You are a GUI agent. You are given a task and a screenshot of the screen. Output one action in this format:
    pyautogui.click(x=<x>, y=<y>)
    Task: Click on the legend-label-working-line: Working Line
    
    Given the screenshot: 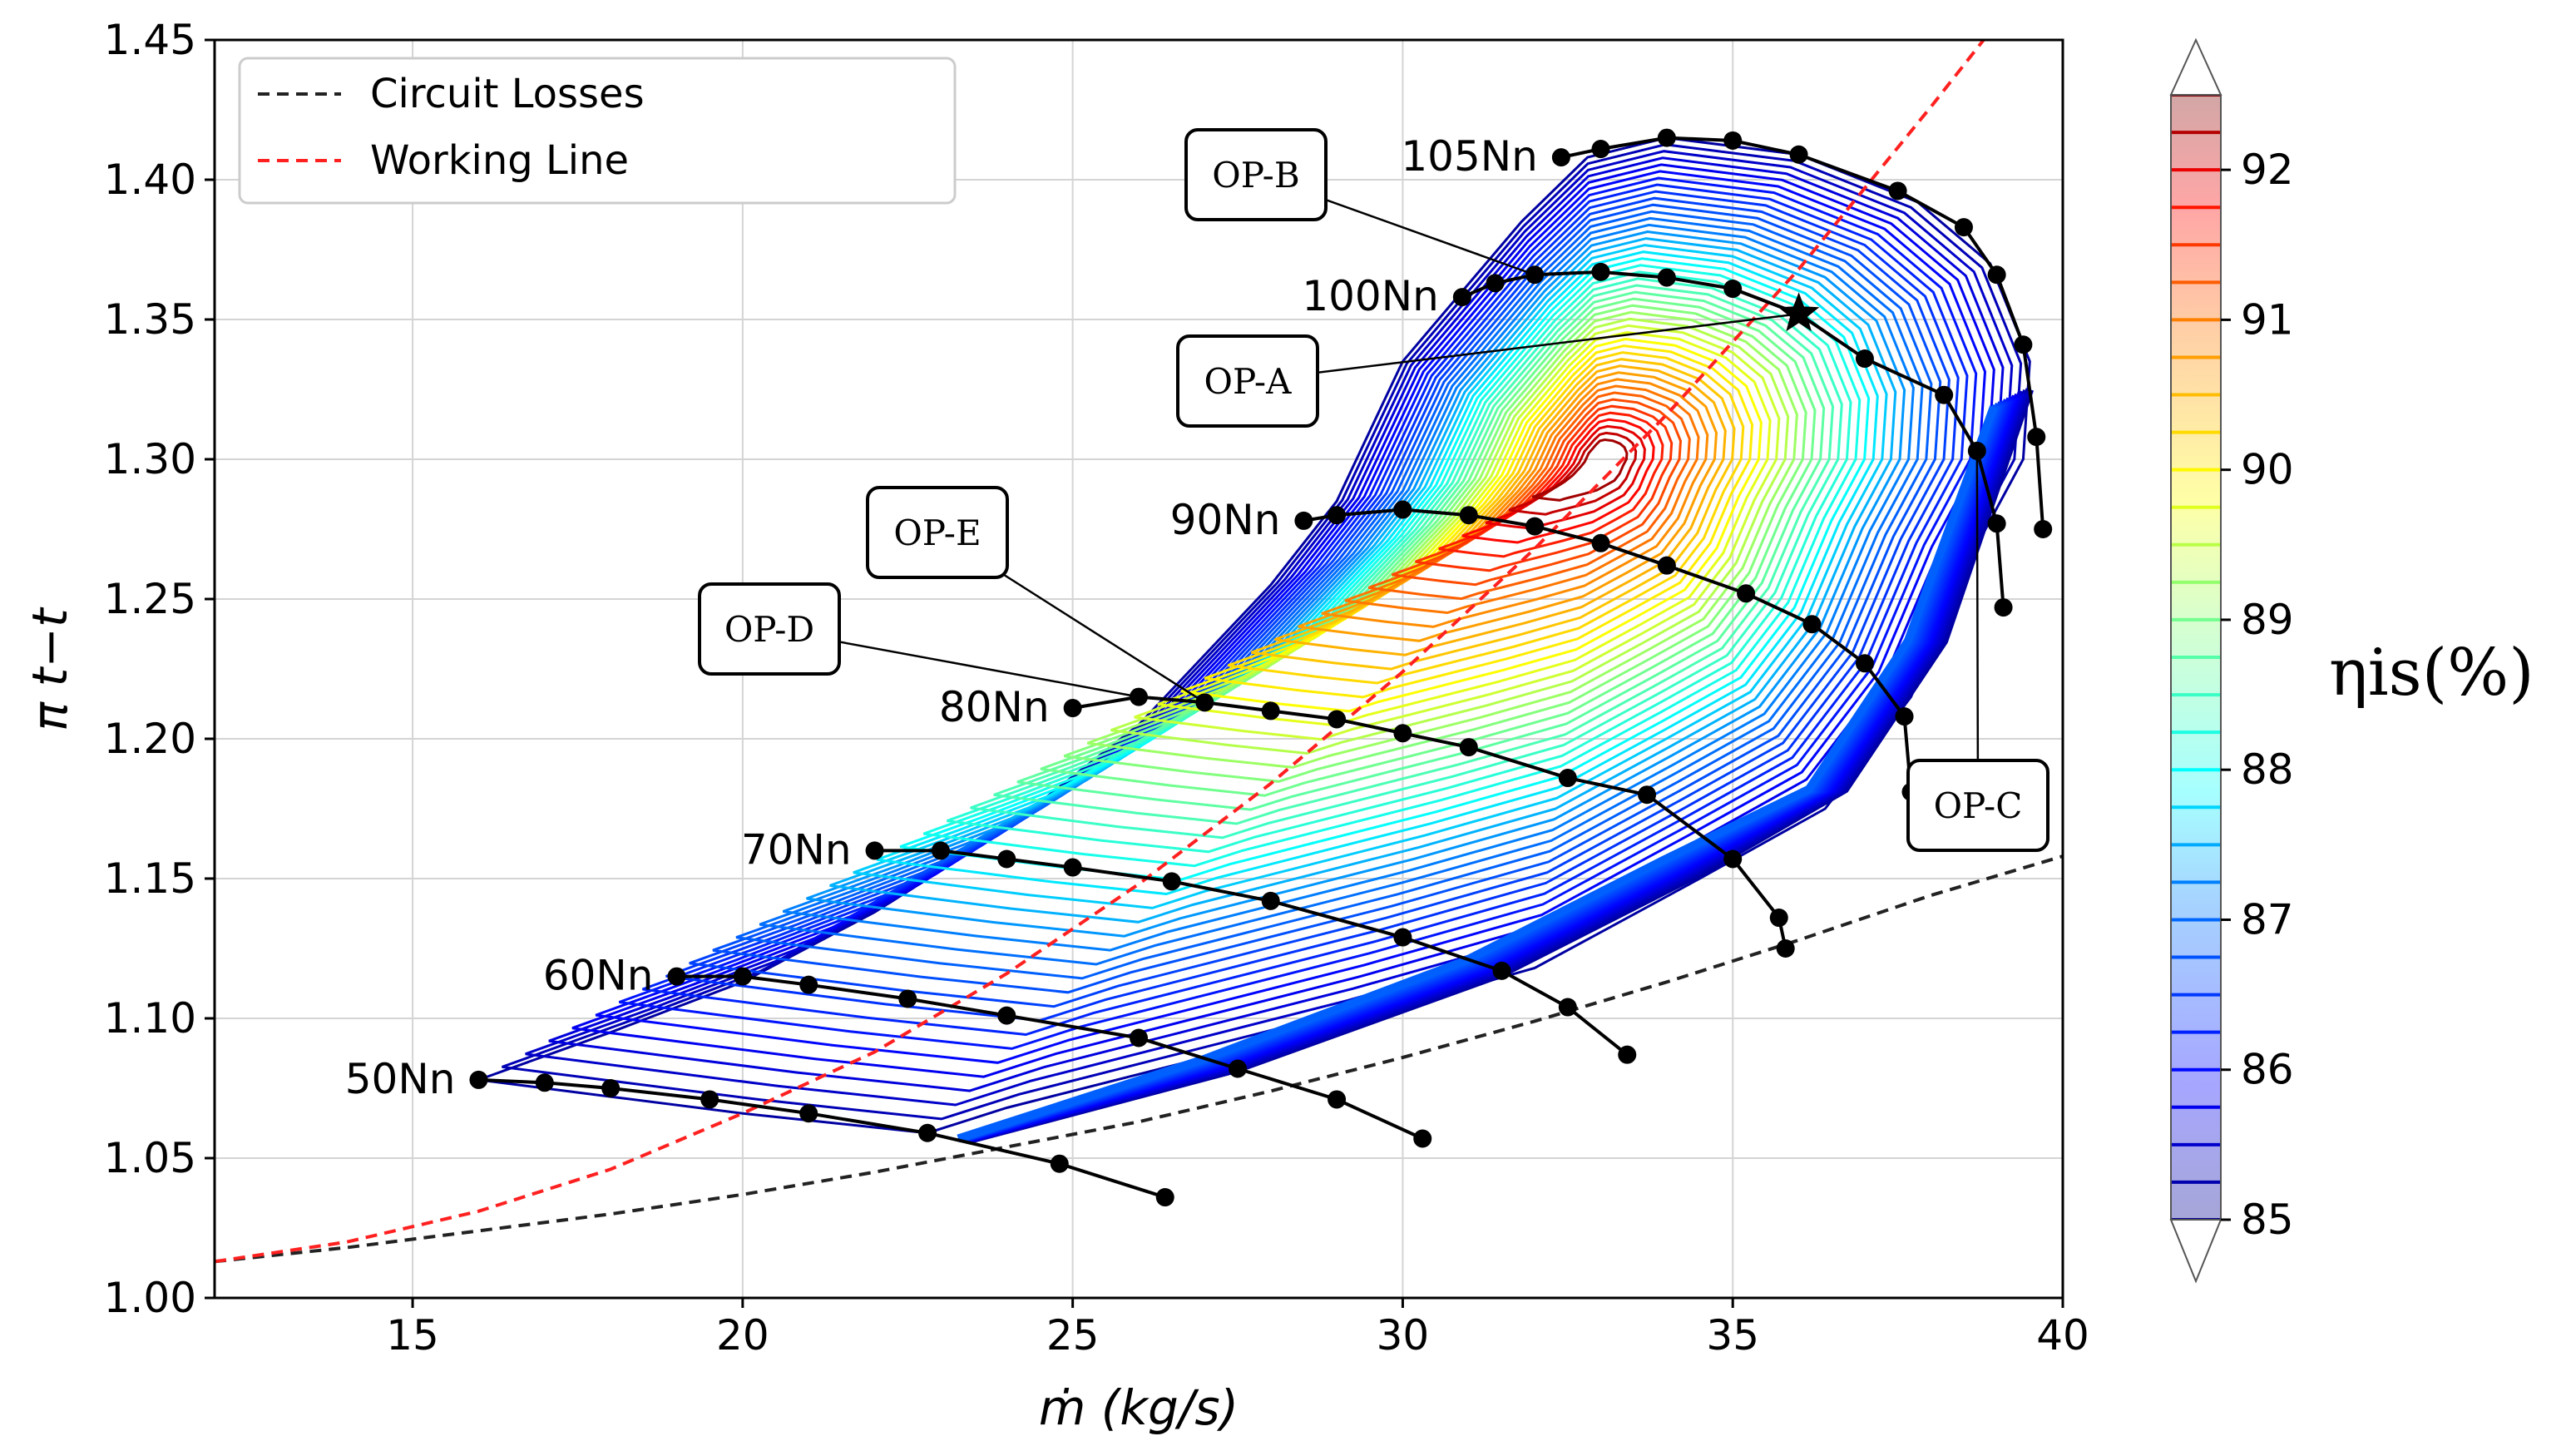 What is the action you would take?
    pyautogui.click(x=499, y=160)
    